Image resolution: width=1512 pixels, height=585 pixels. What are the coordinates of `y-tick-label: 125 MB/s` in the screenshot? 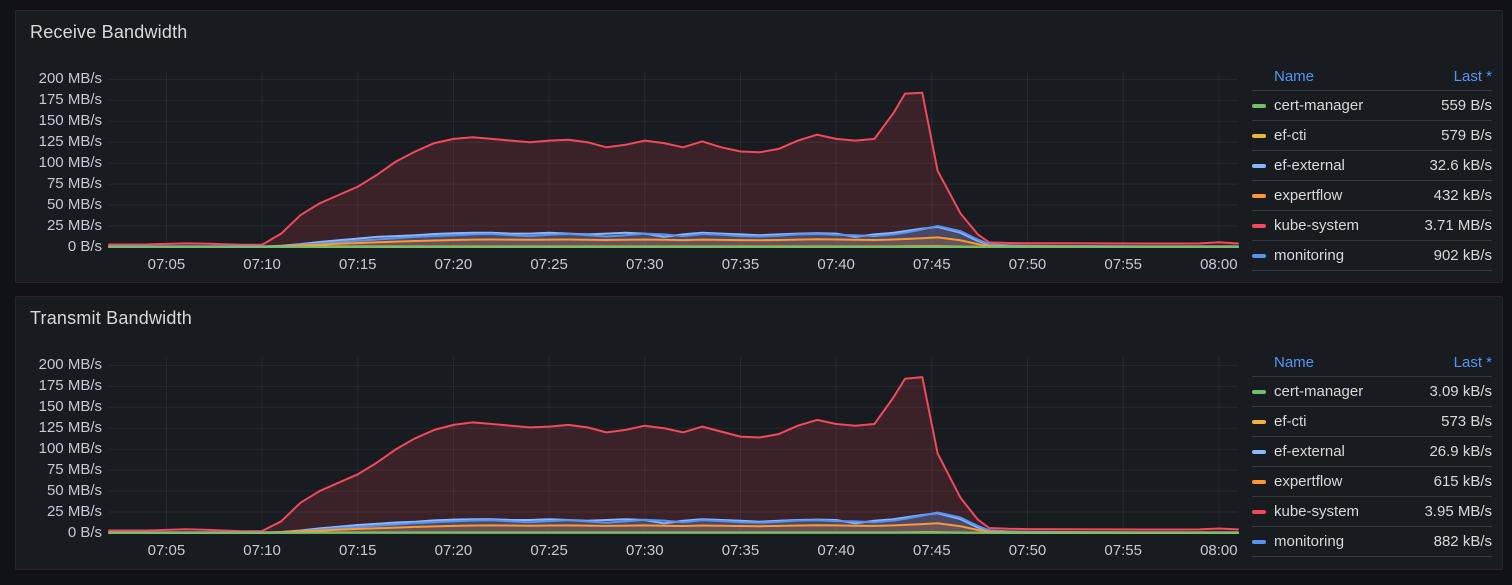 It's located at (70, 428).